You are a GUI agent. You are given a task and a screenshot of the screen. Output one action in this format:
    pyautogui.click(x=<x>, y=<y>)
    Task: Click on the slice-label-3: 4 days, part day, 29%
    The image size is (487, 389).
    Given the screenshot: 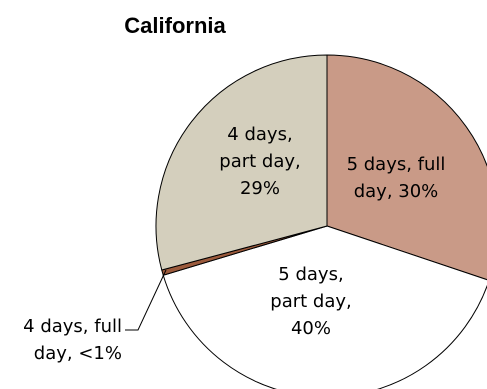 What is the action you would take?
    pyautogui.click(x=259, y=161)
    